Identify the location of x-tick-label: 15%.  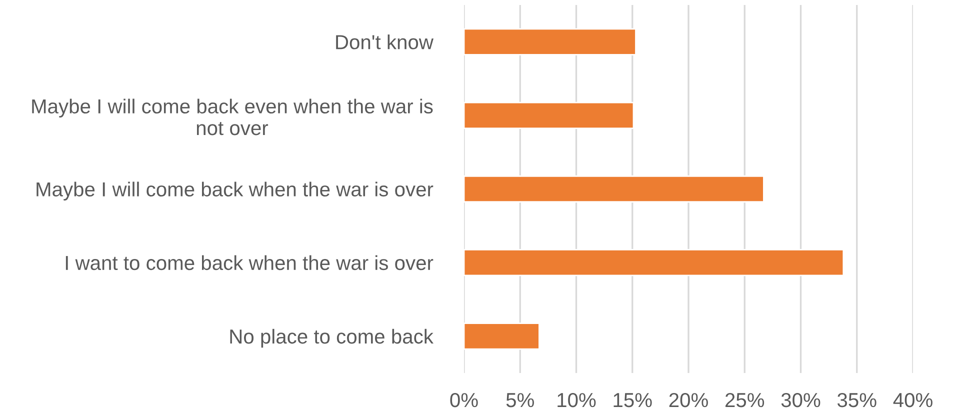
(633, 400).